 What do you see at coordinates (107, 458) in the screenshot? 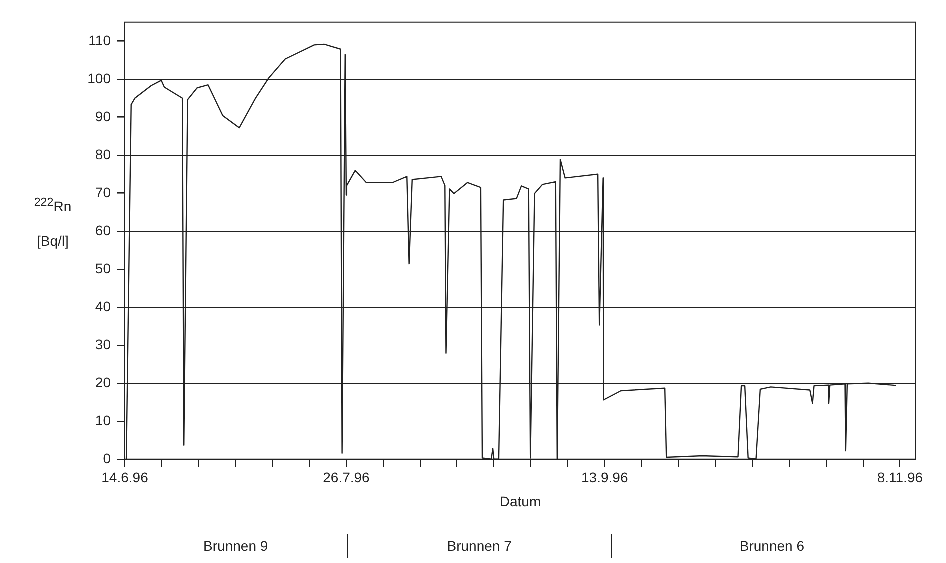
I see `y-tick-label: 0` at bounding box center [107, 458].